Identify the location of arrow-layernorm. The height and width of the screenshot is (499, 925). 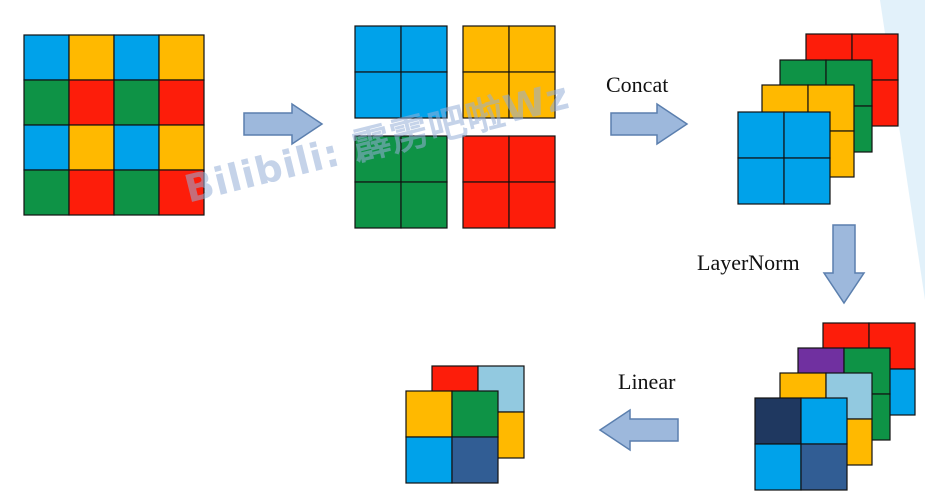
(844, 264).